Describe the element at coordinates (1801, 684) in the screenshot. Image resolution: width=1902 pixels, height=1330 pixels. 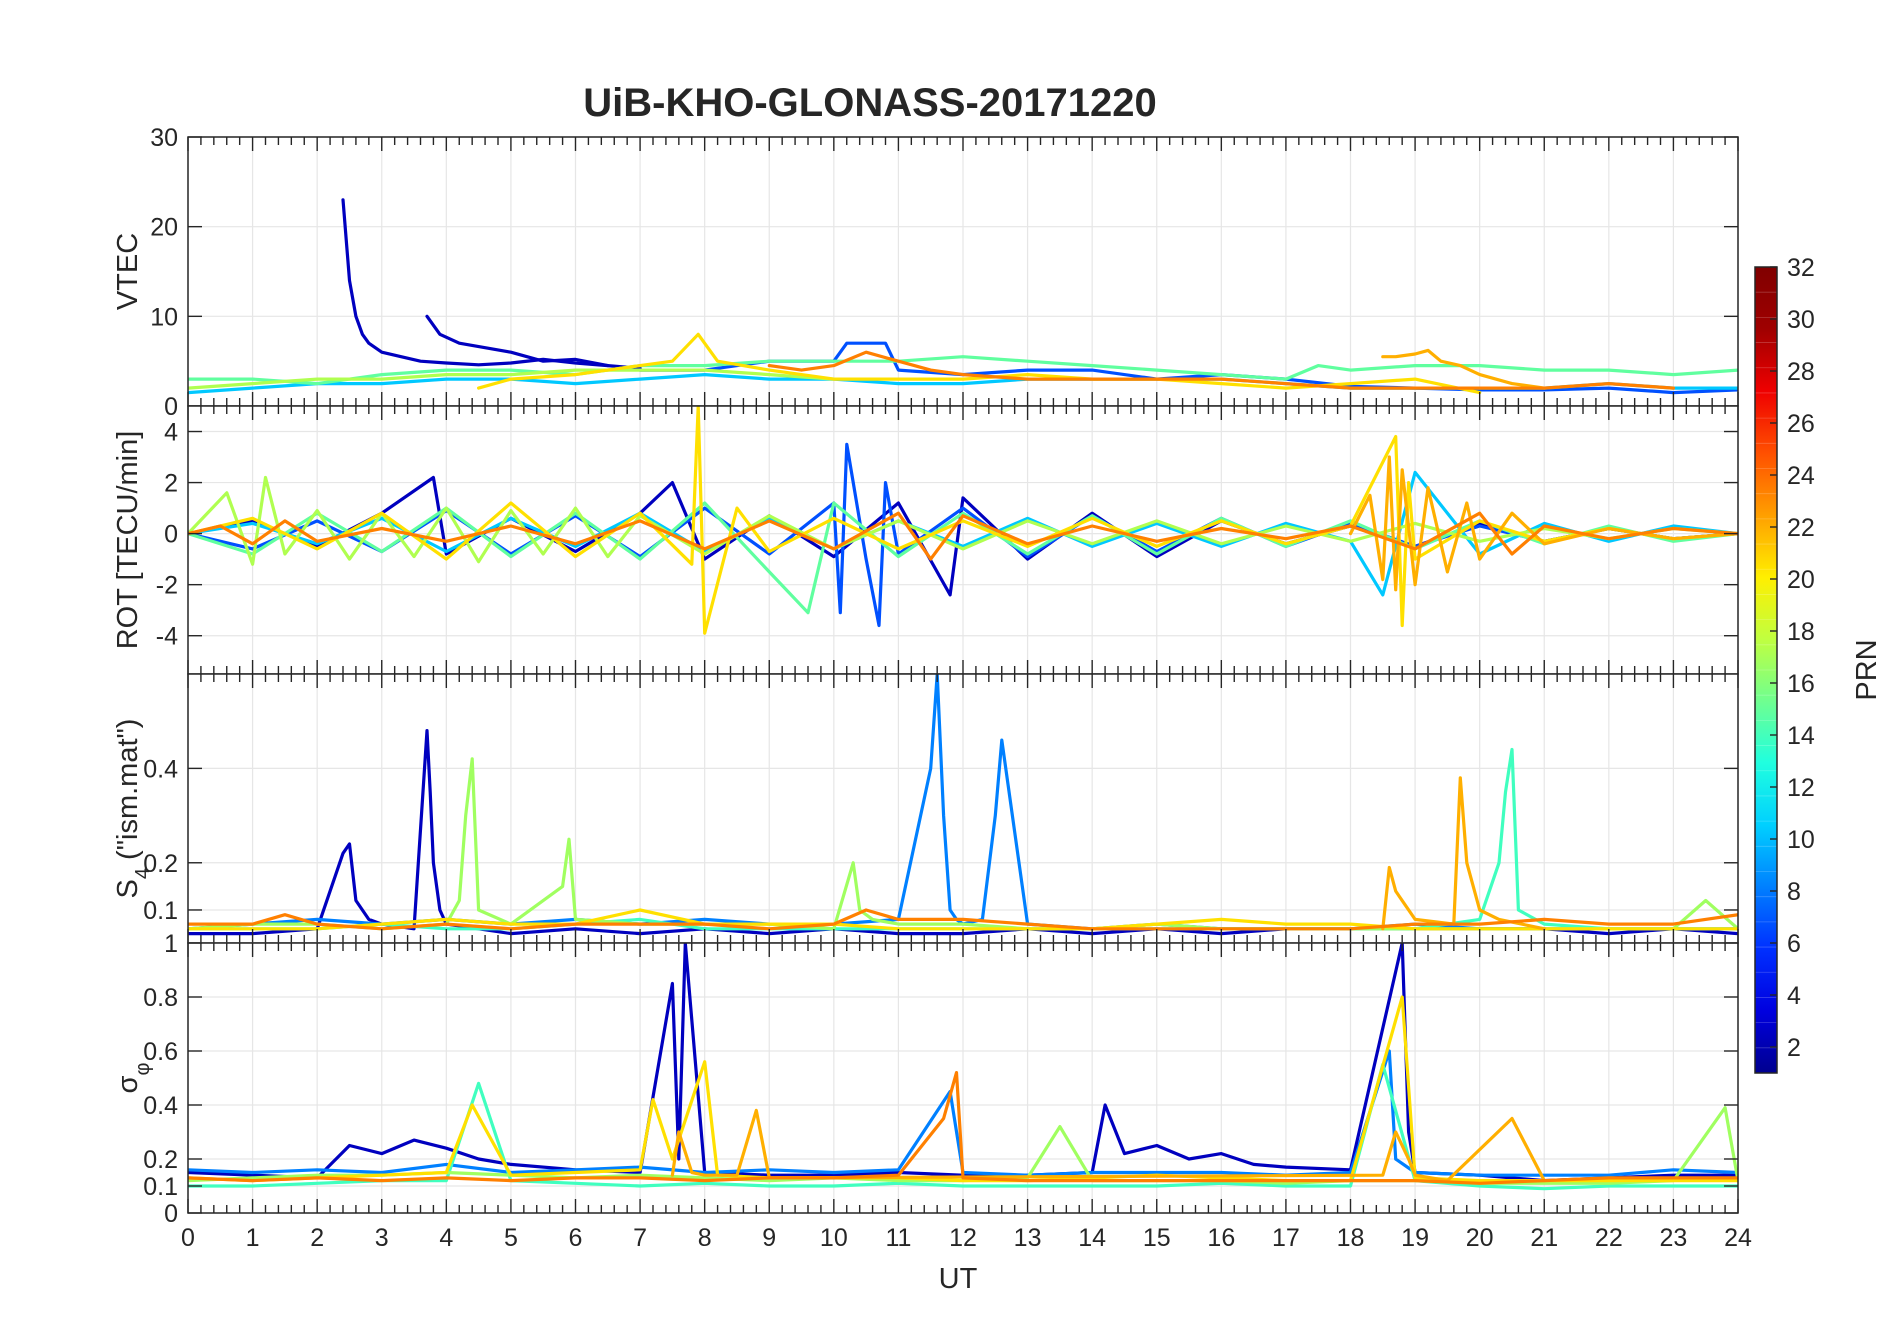
I see `colorbar-tick-label: 16` at that location.